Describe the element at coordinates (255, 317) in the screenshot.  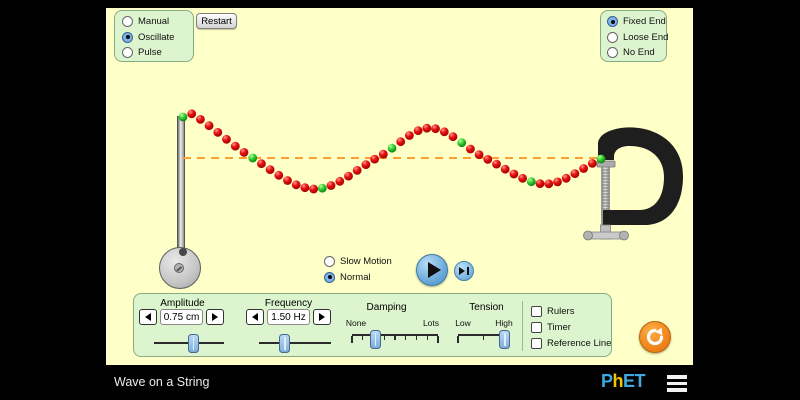
I see `frequency-decrease-button` at that location.